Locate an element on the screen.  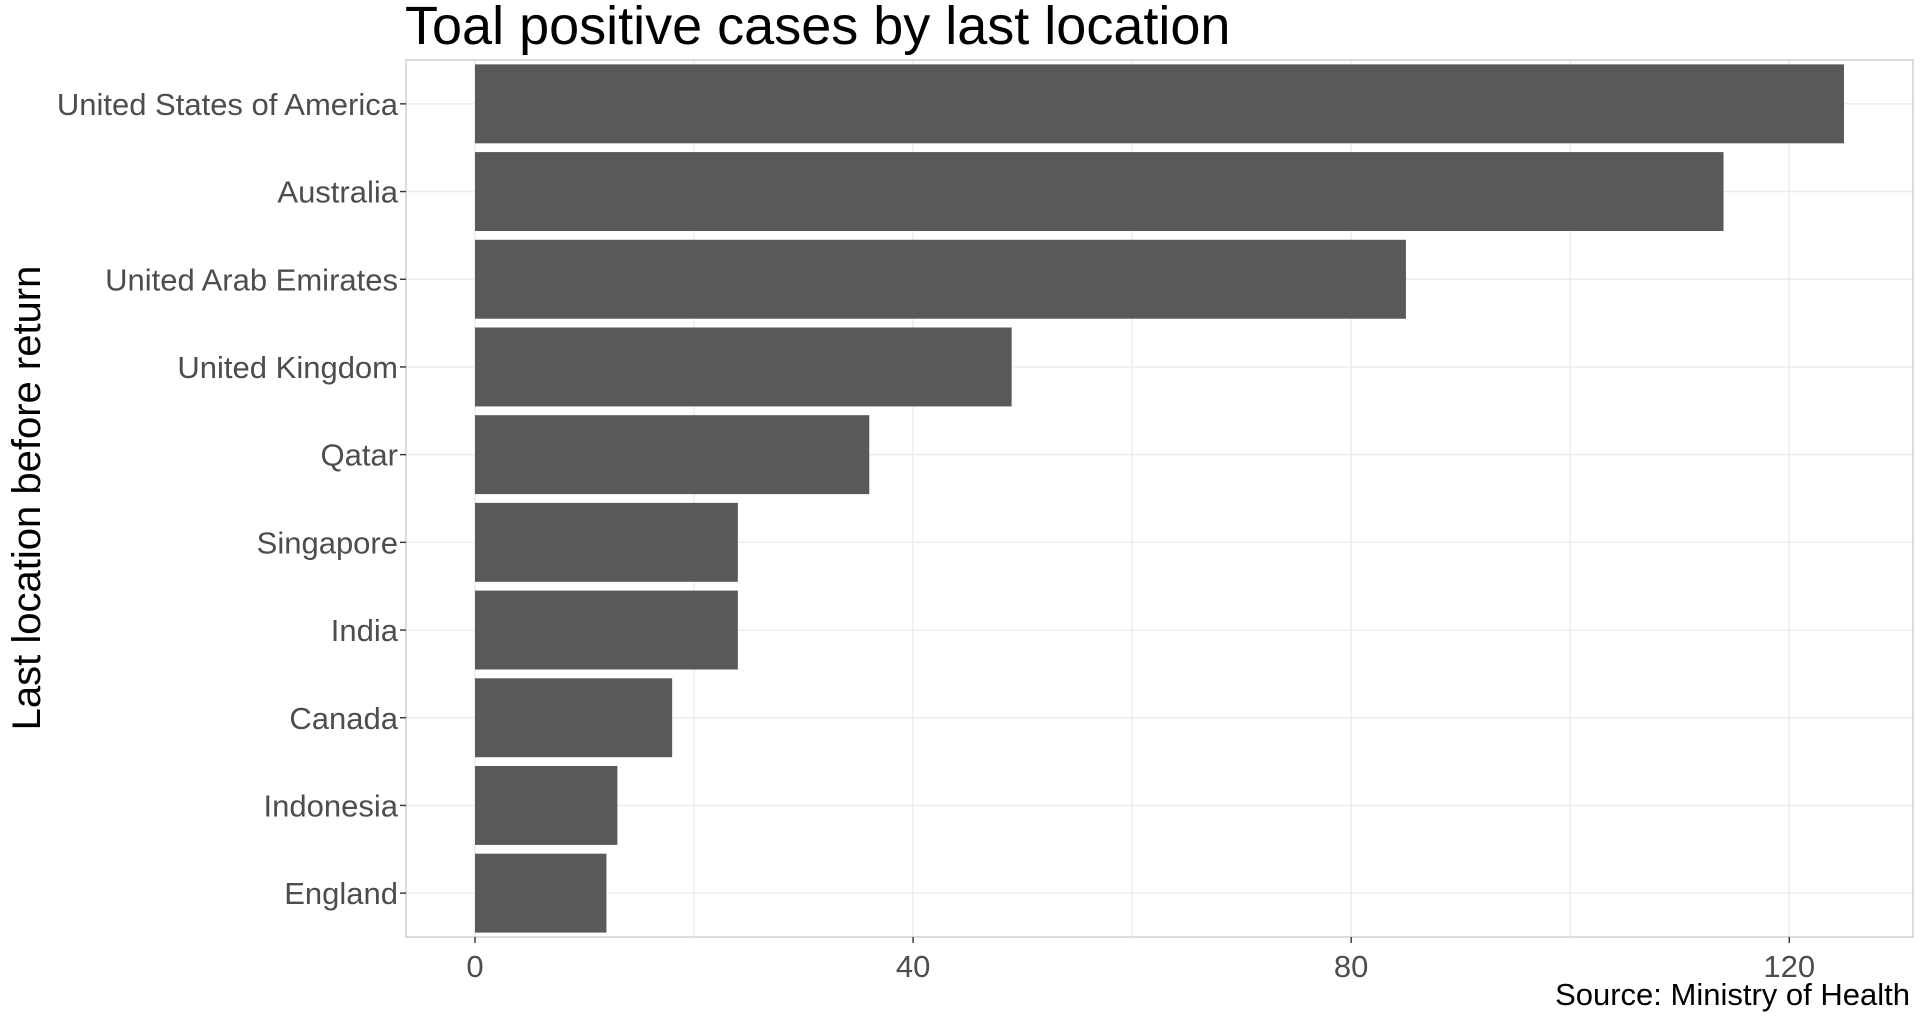
x-tick-label: 40 is located at coordinates (913, 966).